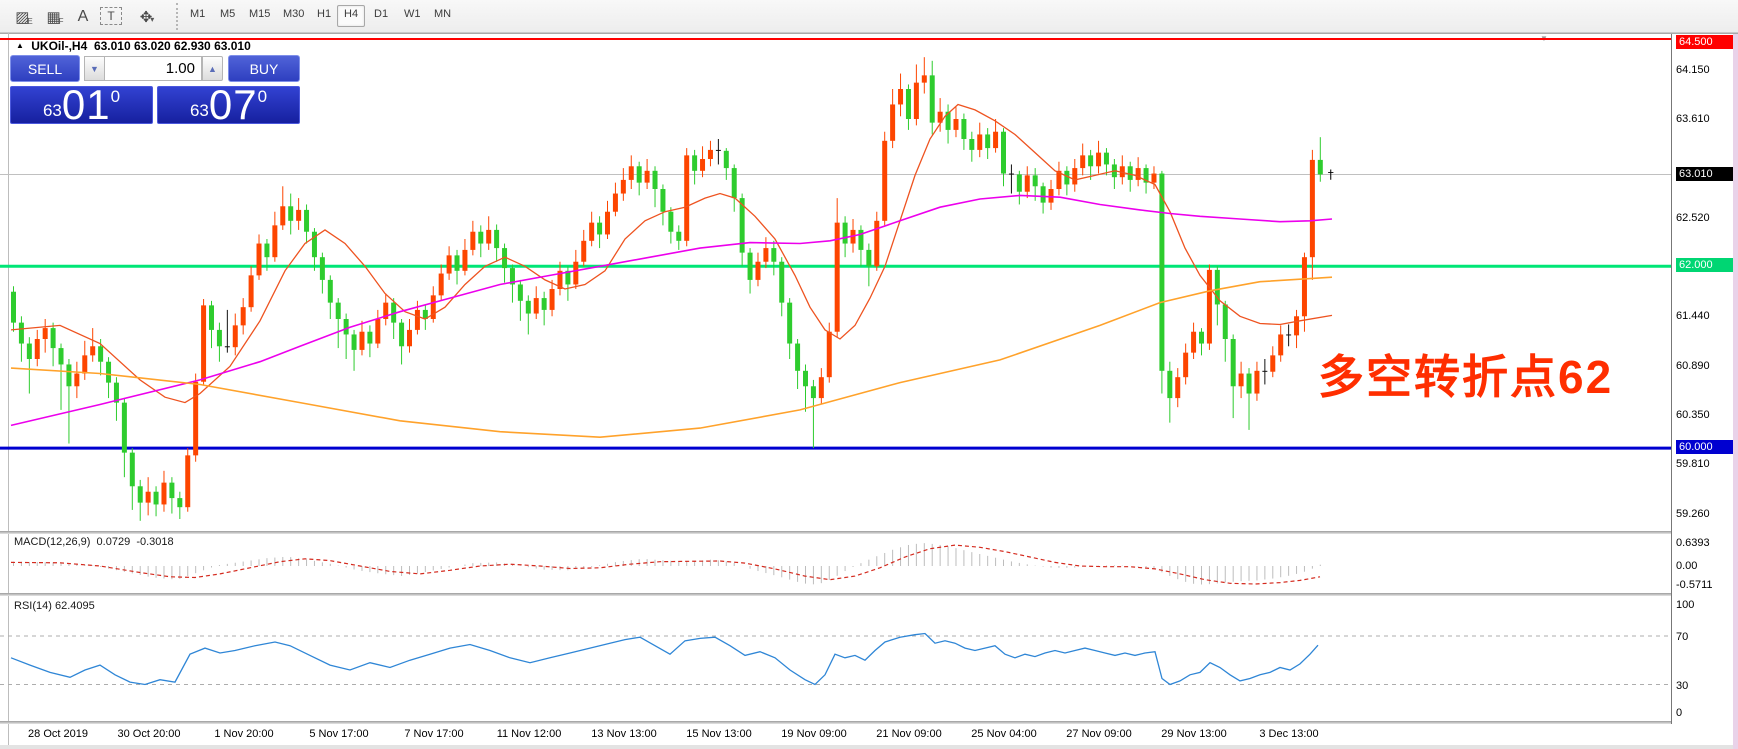  What do you see at coordinates (153, 68) in the screenshot?
I see `volume-input` at bounding box center [153, 68].